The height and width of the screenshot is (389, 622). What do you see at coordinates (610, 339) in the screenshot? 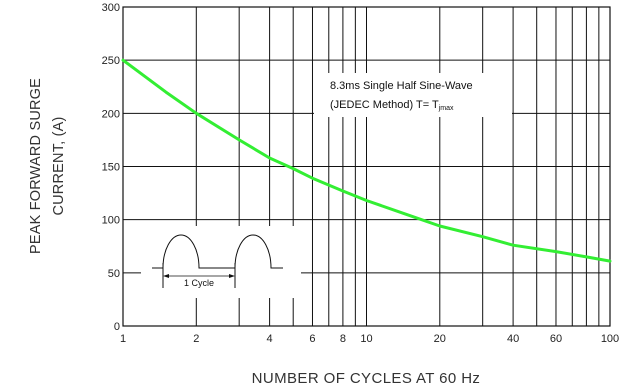
I see `x-tick-label: 100` at bounding box center [610, 339].